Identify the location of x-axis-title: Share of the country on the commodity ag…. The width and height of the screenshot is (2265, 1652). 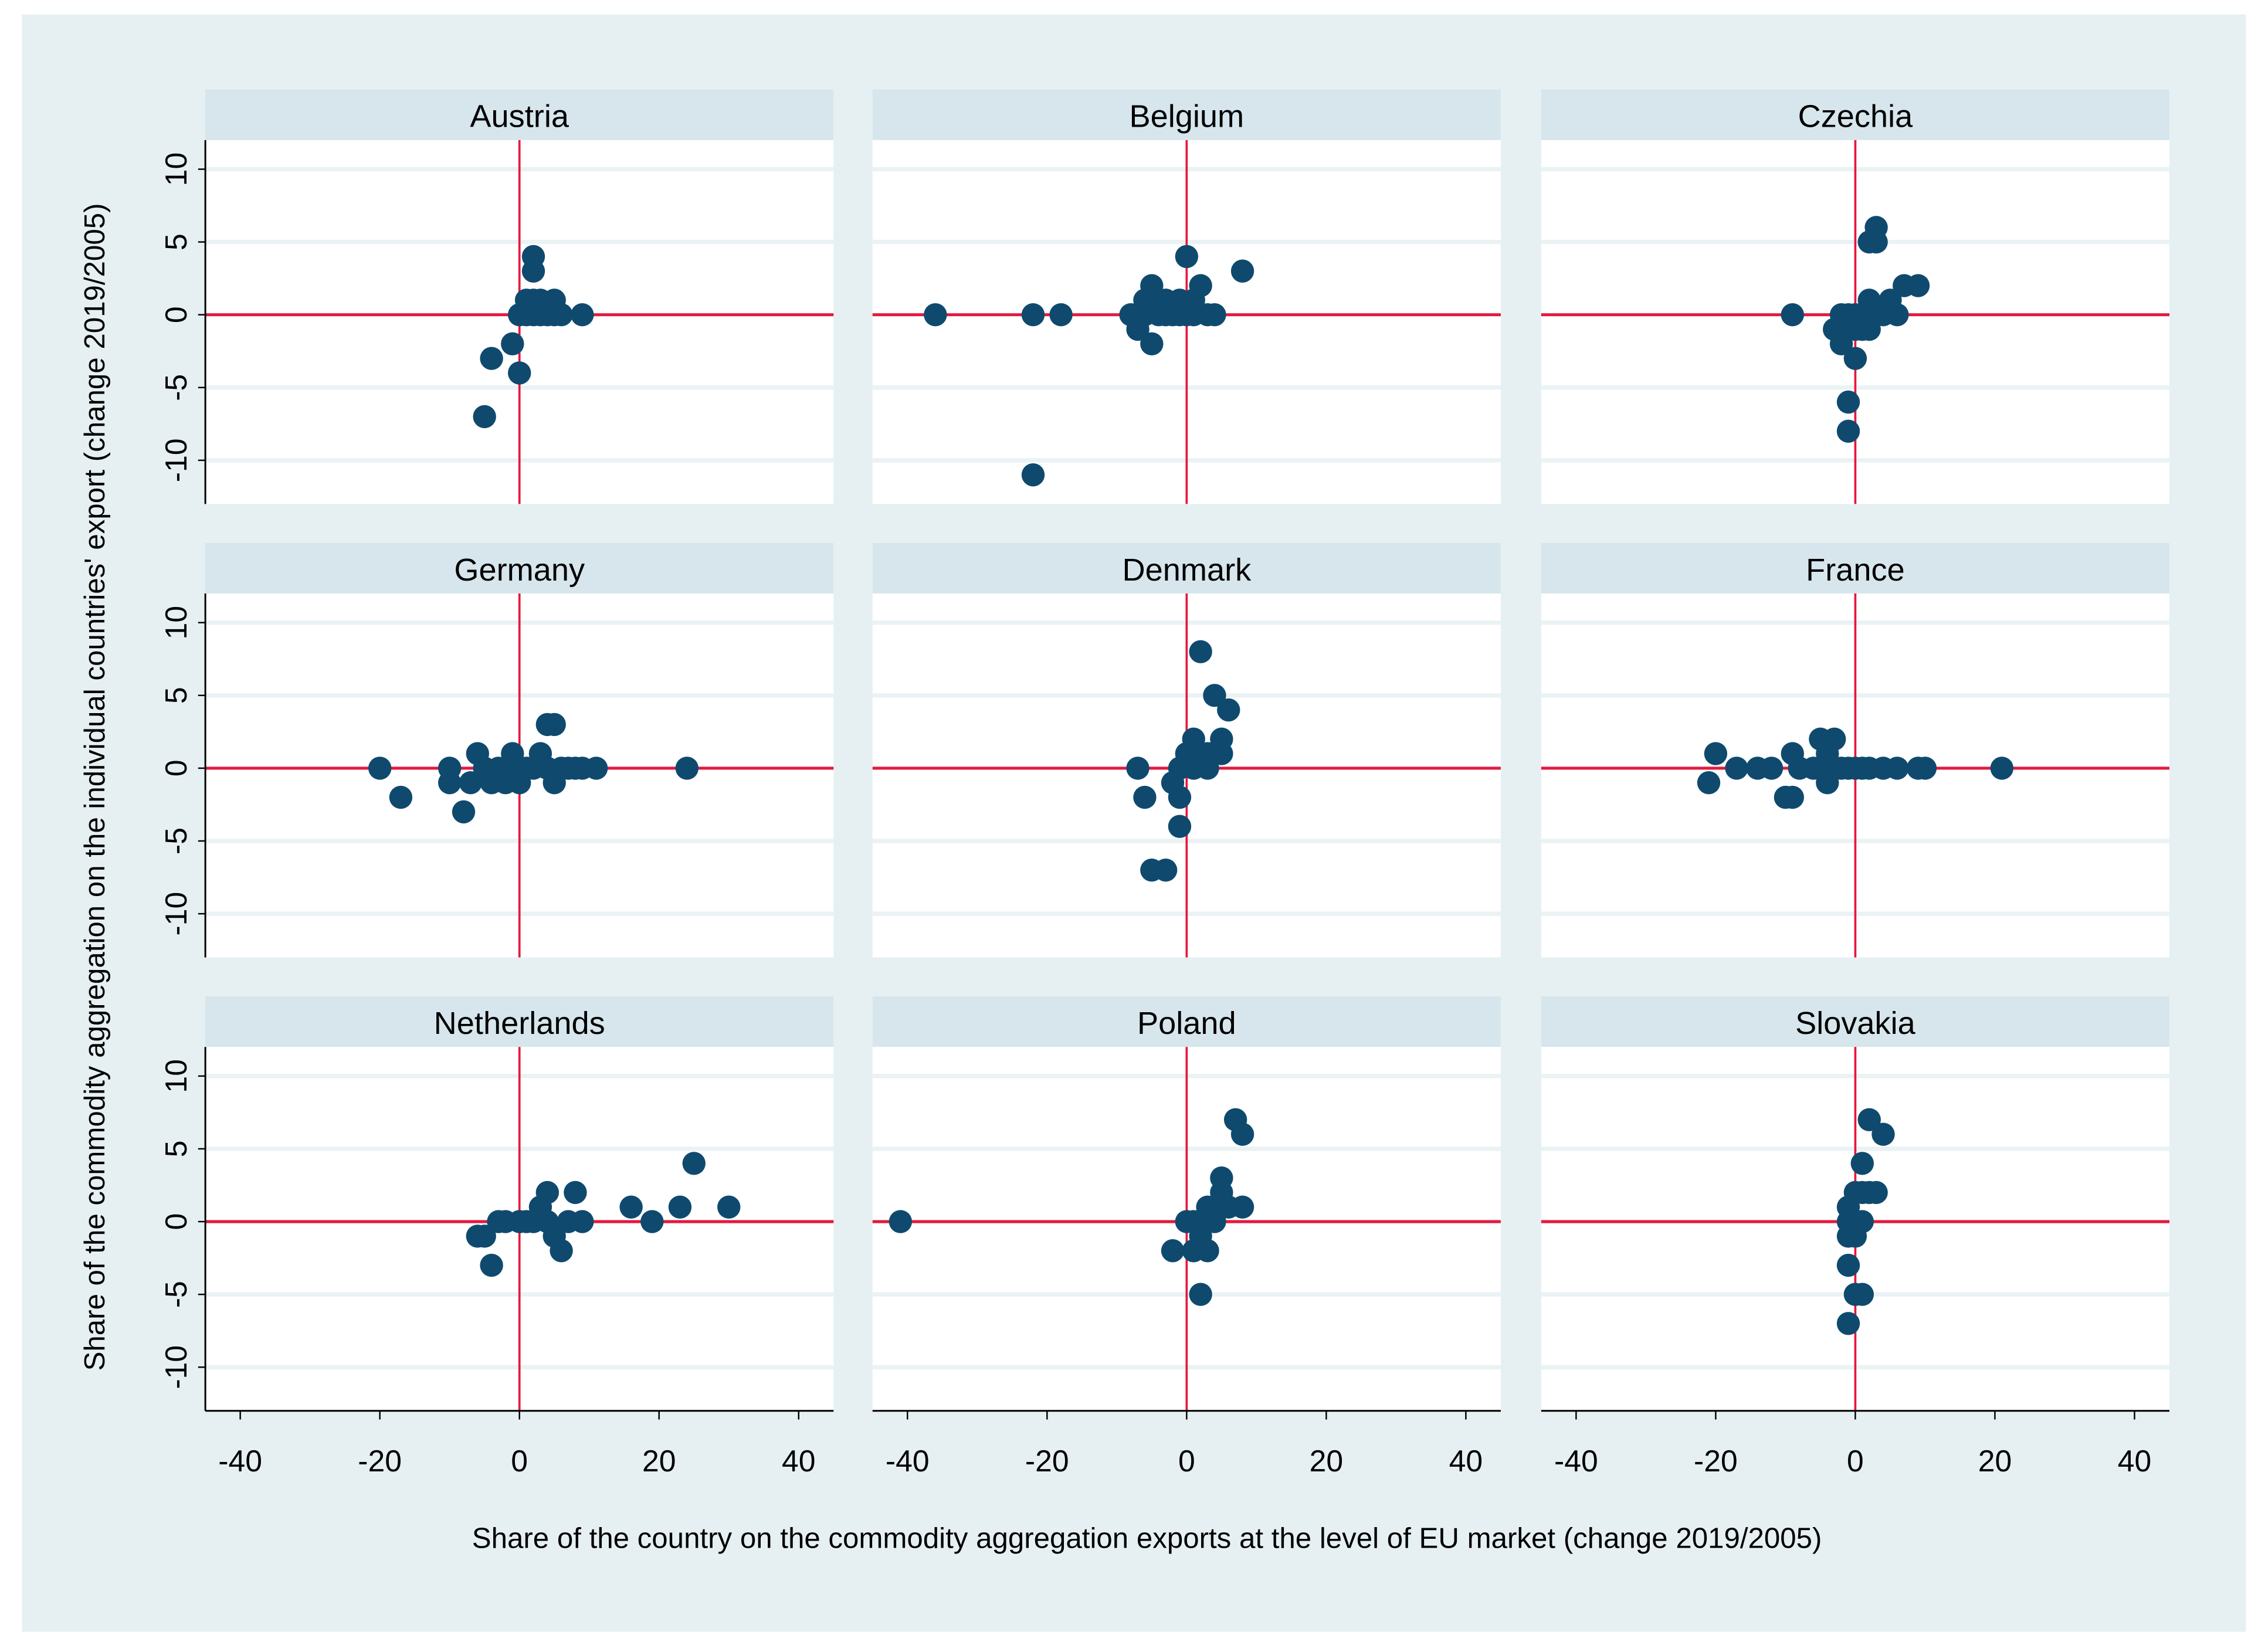
(1147, 1538).